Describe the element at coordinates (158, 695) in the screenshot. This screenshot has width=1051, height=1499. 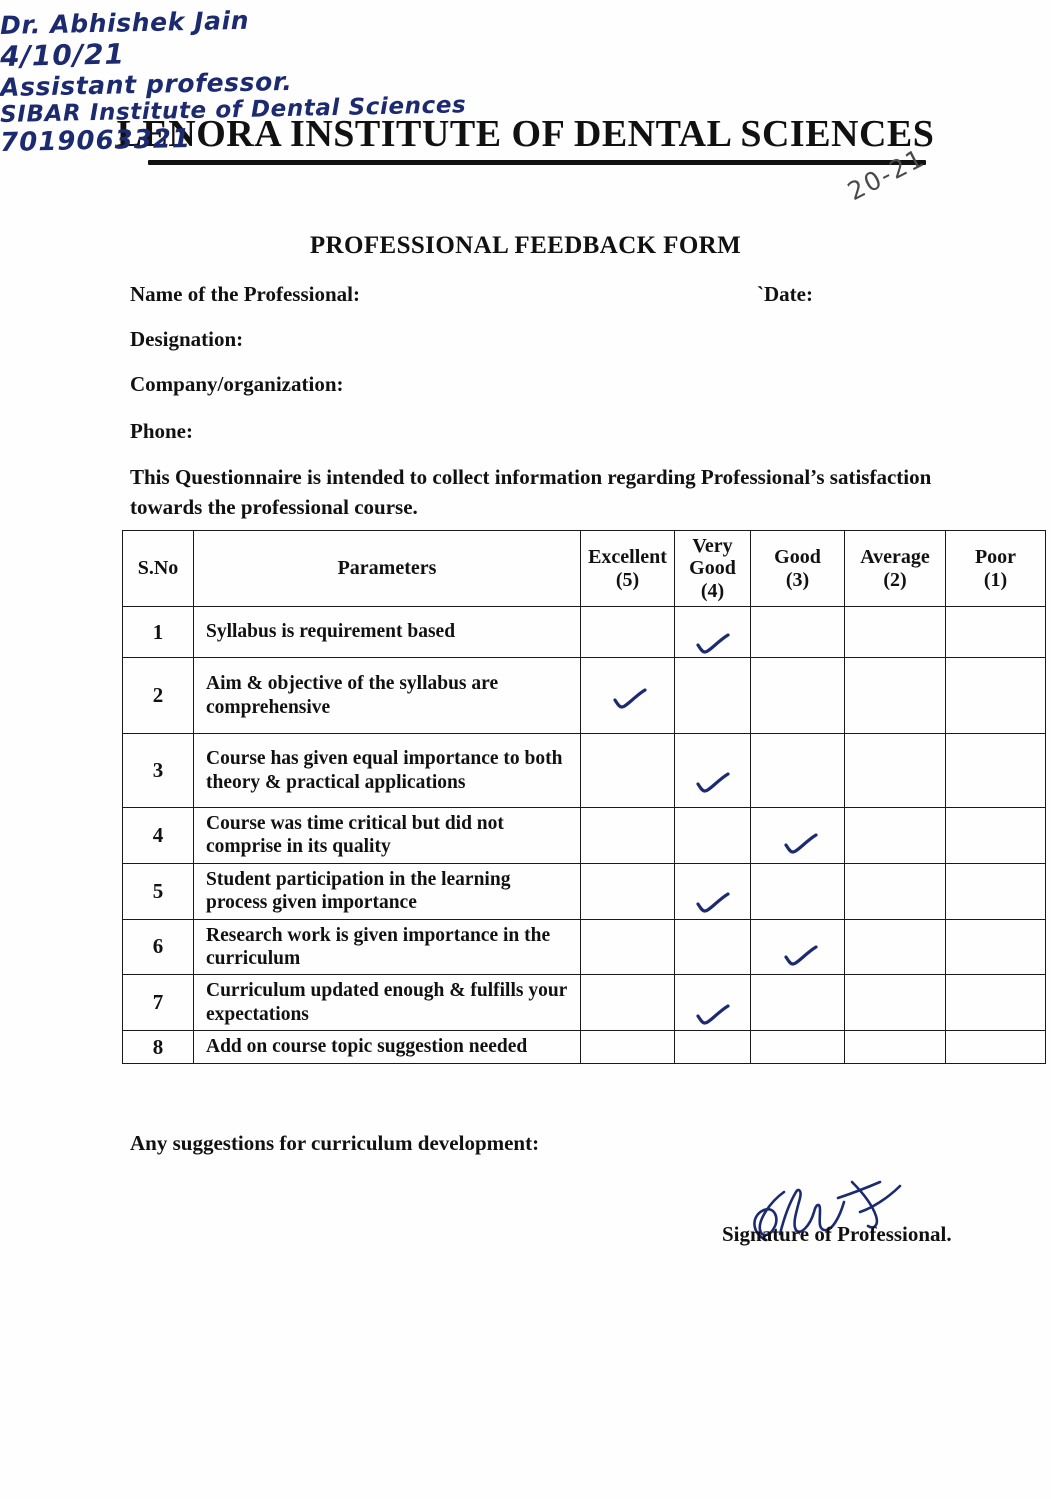
I see `row-sno: 2` at that location.